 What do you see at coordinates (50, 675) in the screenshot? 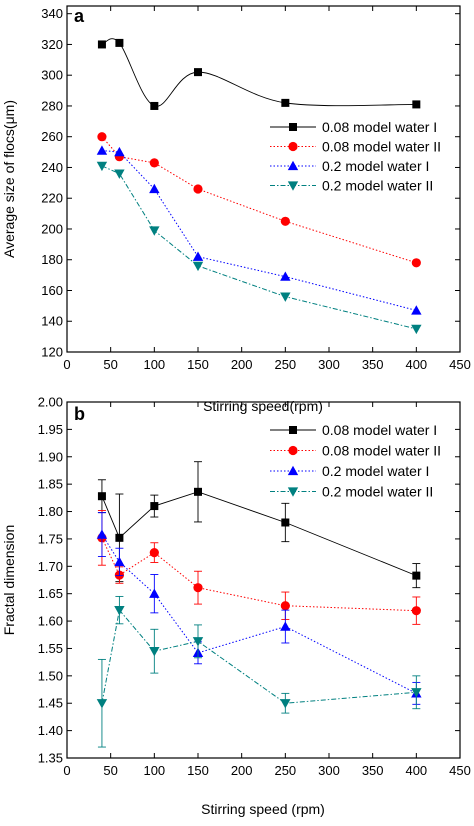
I see `y-tick-label: 1.50` at bounding box center [50, 675].